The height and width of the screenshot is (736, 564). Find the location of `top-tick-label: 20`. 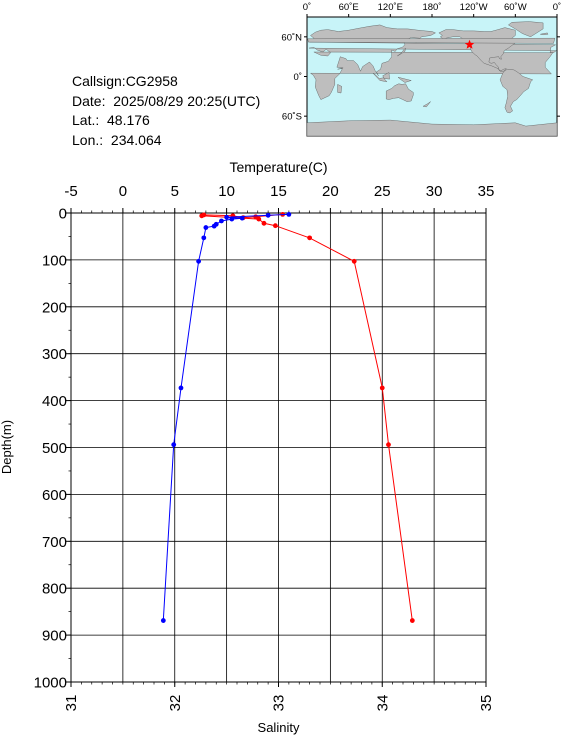

top-tick-label: 20 is located at coordinates (330, 191).